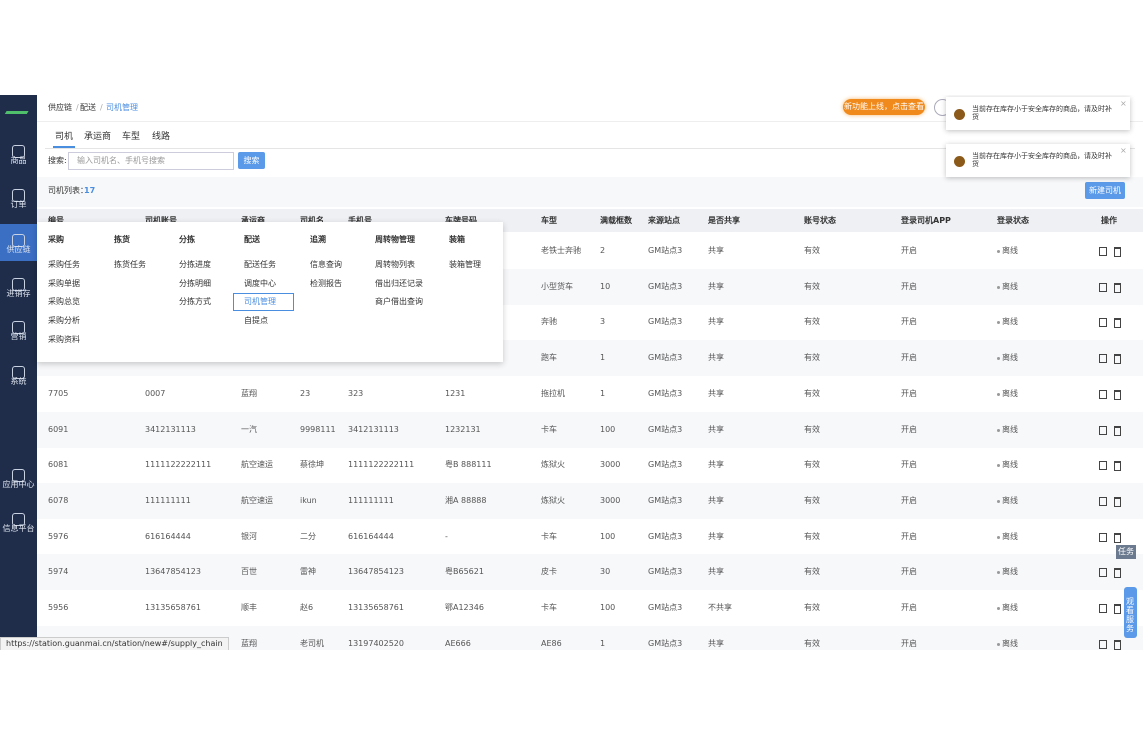 The height and width of the screenshot is (743, 1143). I want to click on table-cell: 23, so click(305, 393).